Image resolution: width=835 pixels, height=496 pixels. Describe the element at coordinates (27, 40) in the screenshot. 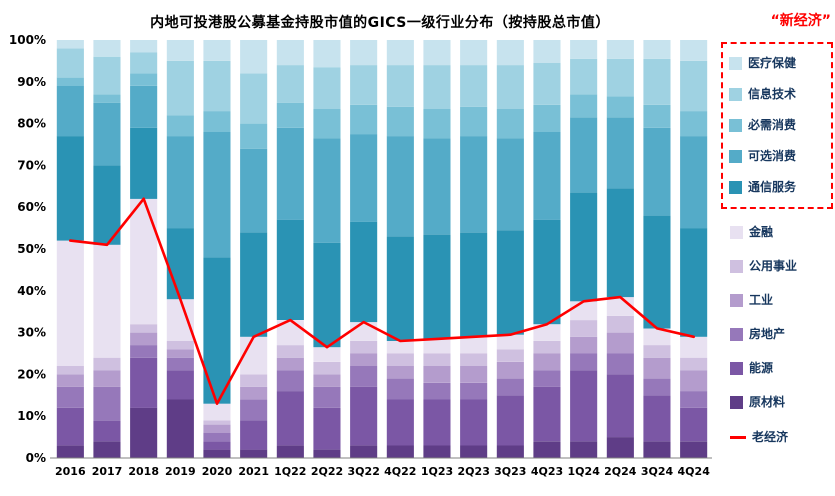

I see `y-tick-label: 100%` at that location.